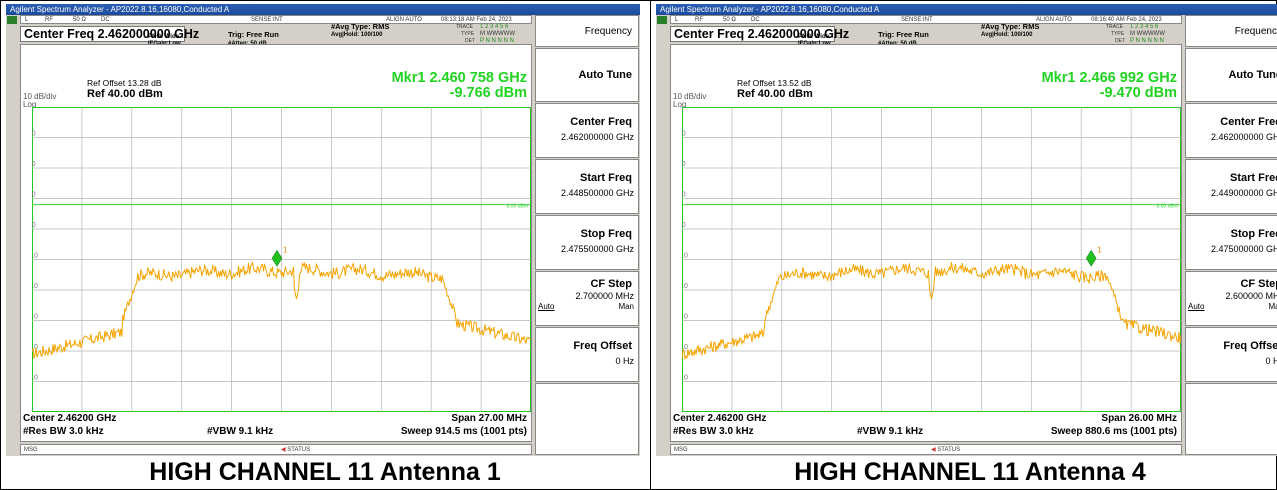  What do you see at coordinates (1231, 298) in the screenshot?
I see `cf-step-button: CF Step 2.600000 MHz Auto Man` at bounding box center [1231, 298].